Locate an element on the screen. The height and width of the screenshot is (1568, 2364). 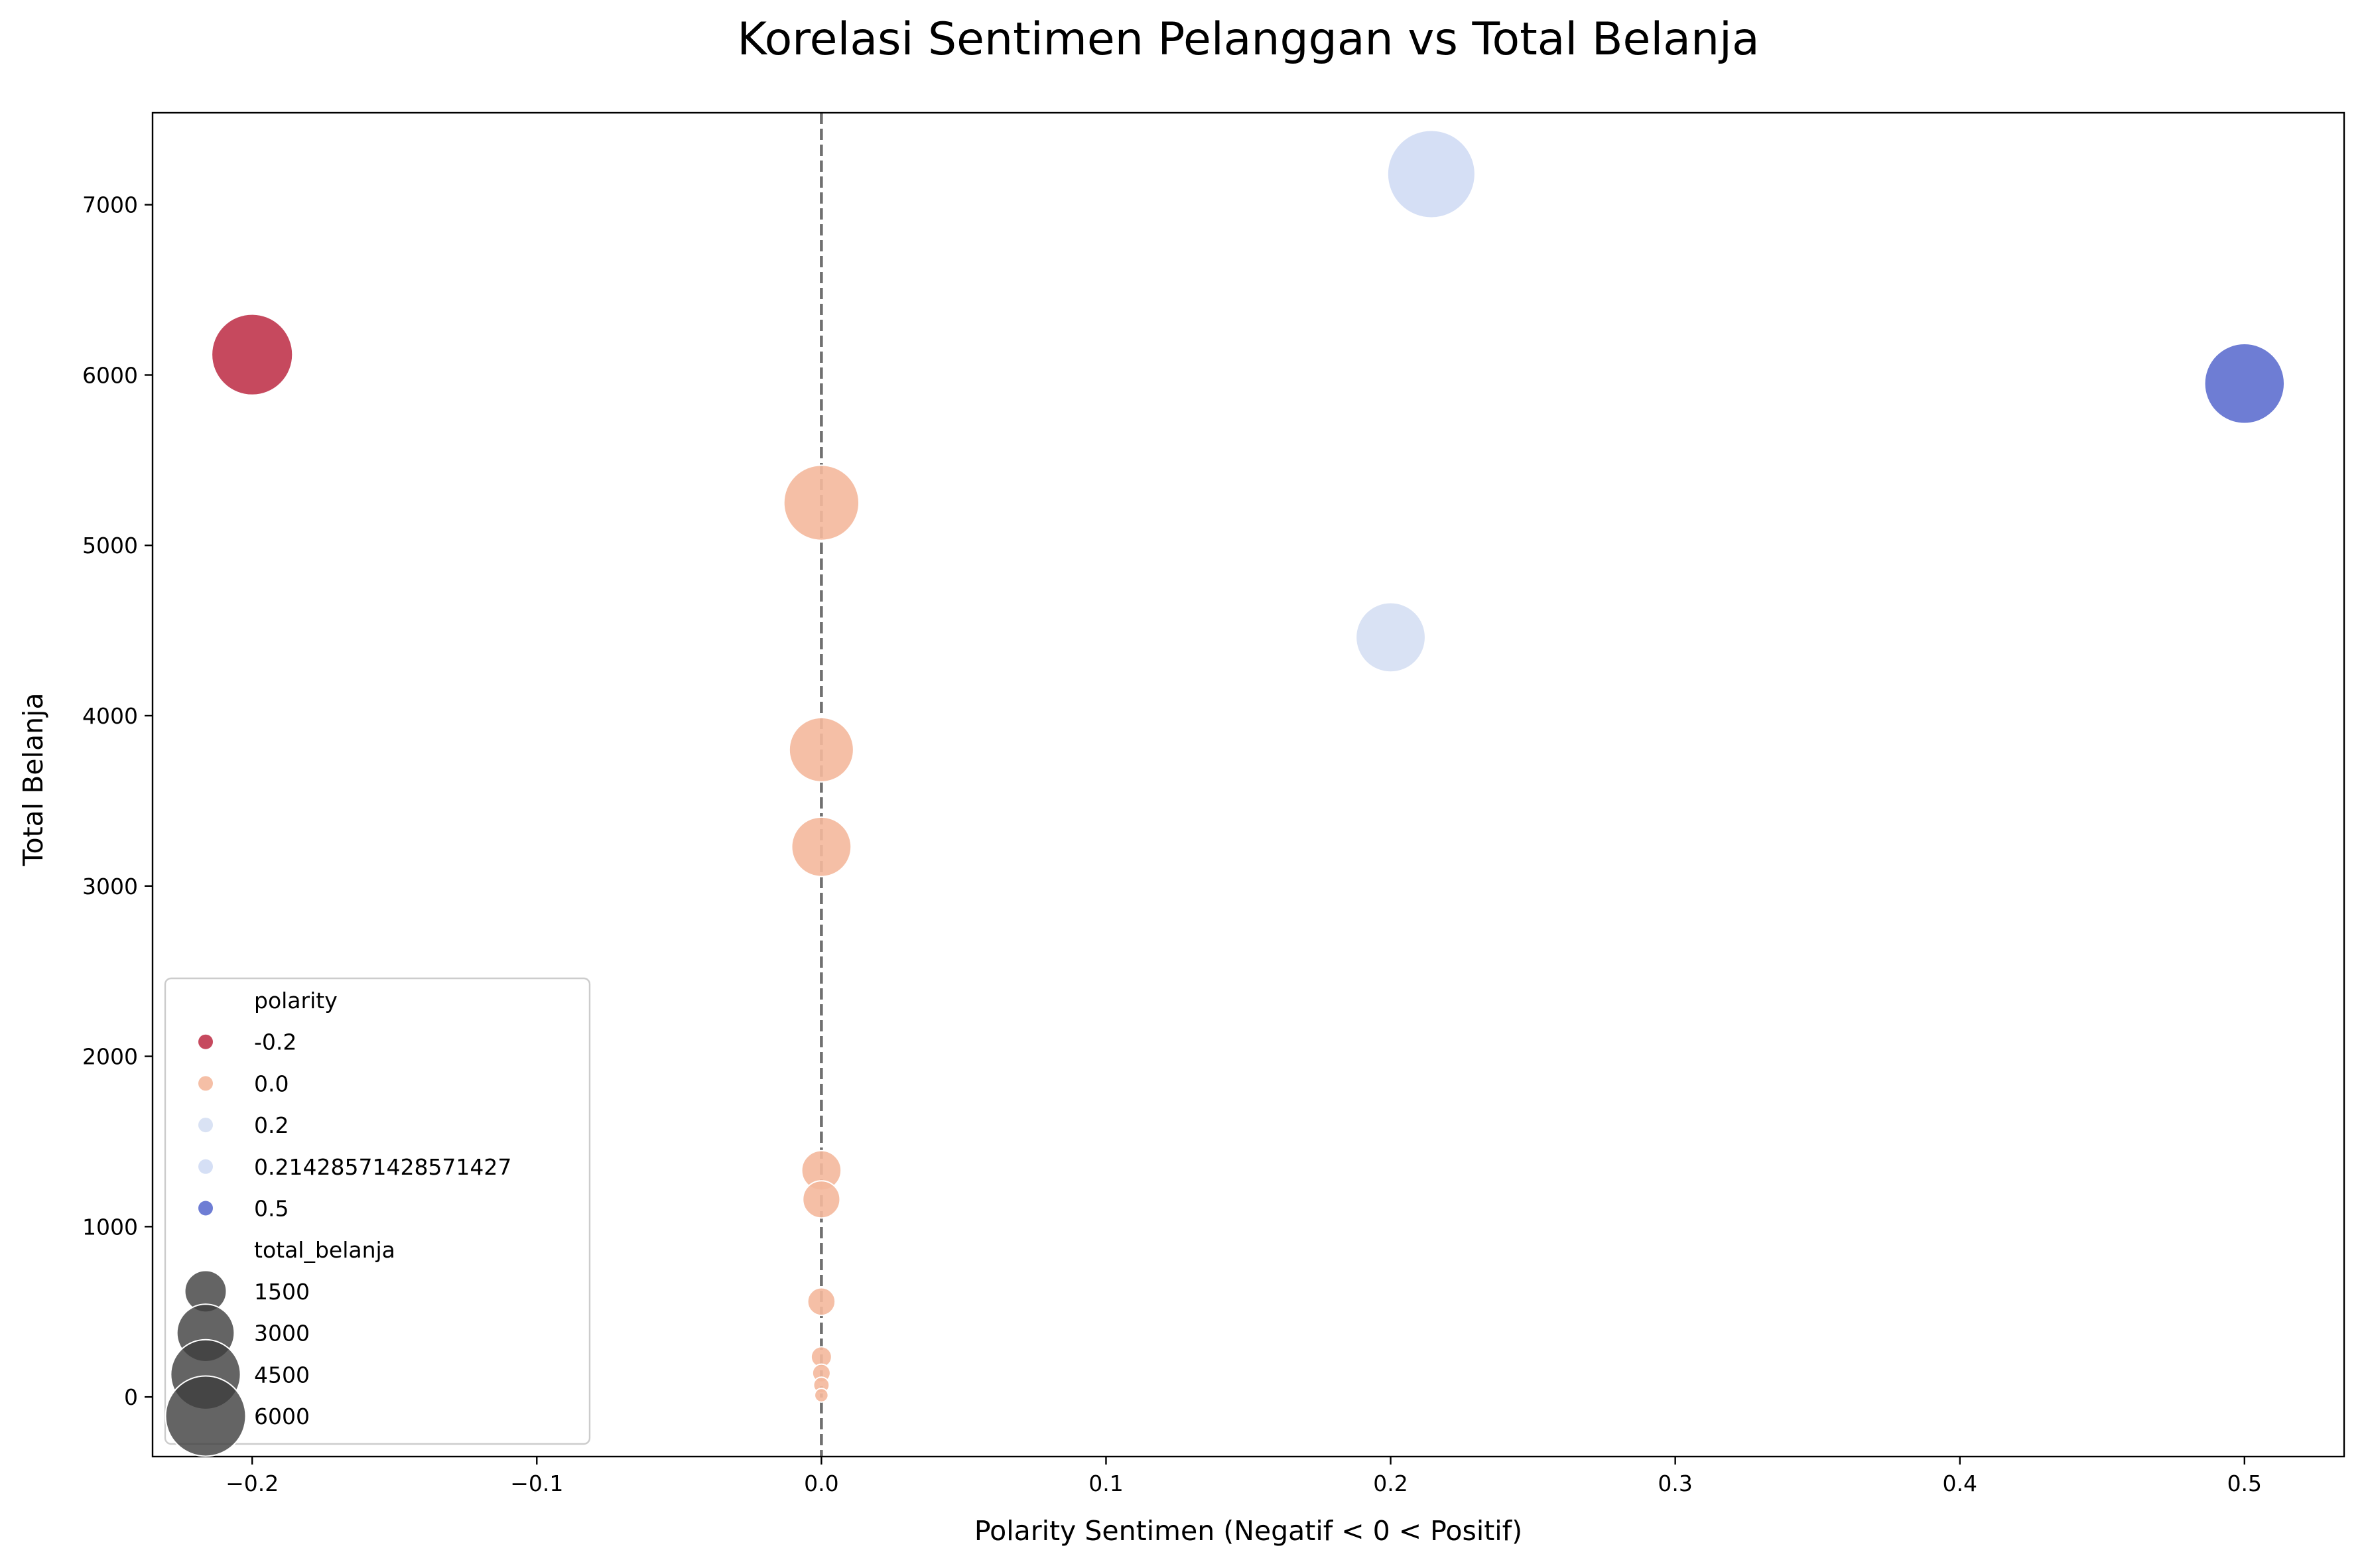
y-tick-label: 5000 is located at coordinates (110, 545).